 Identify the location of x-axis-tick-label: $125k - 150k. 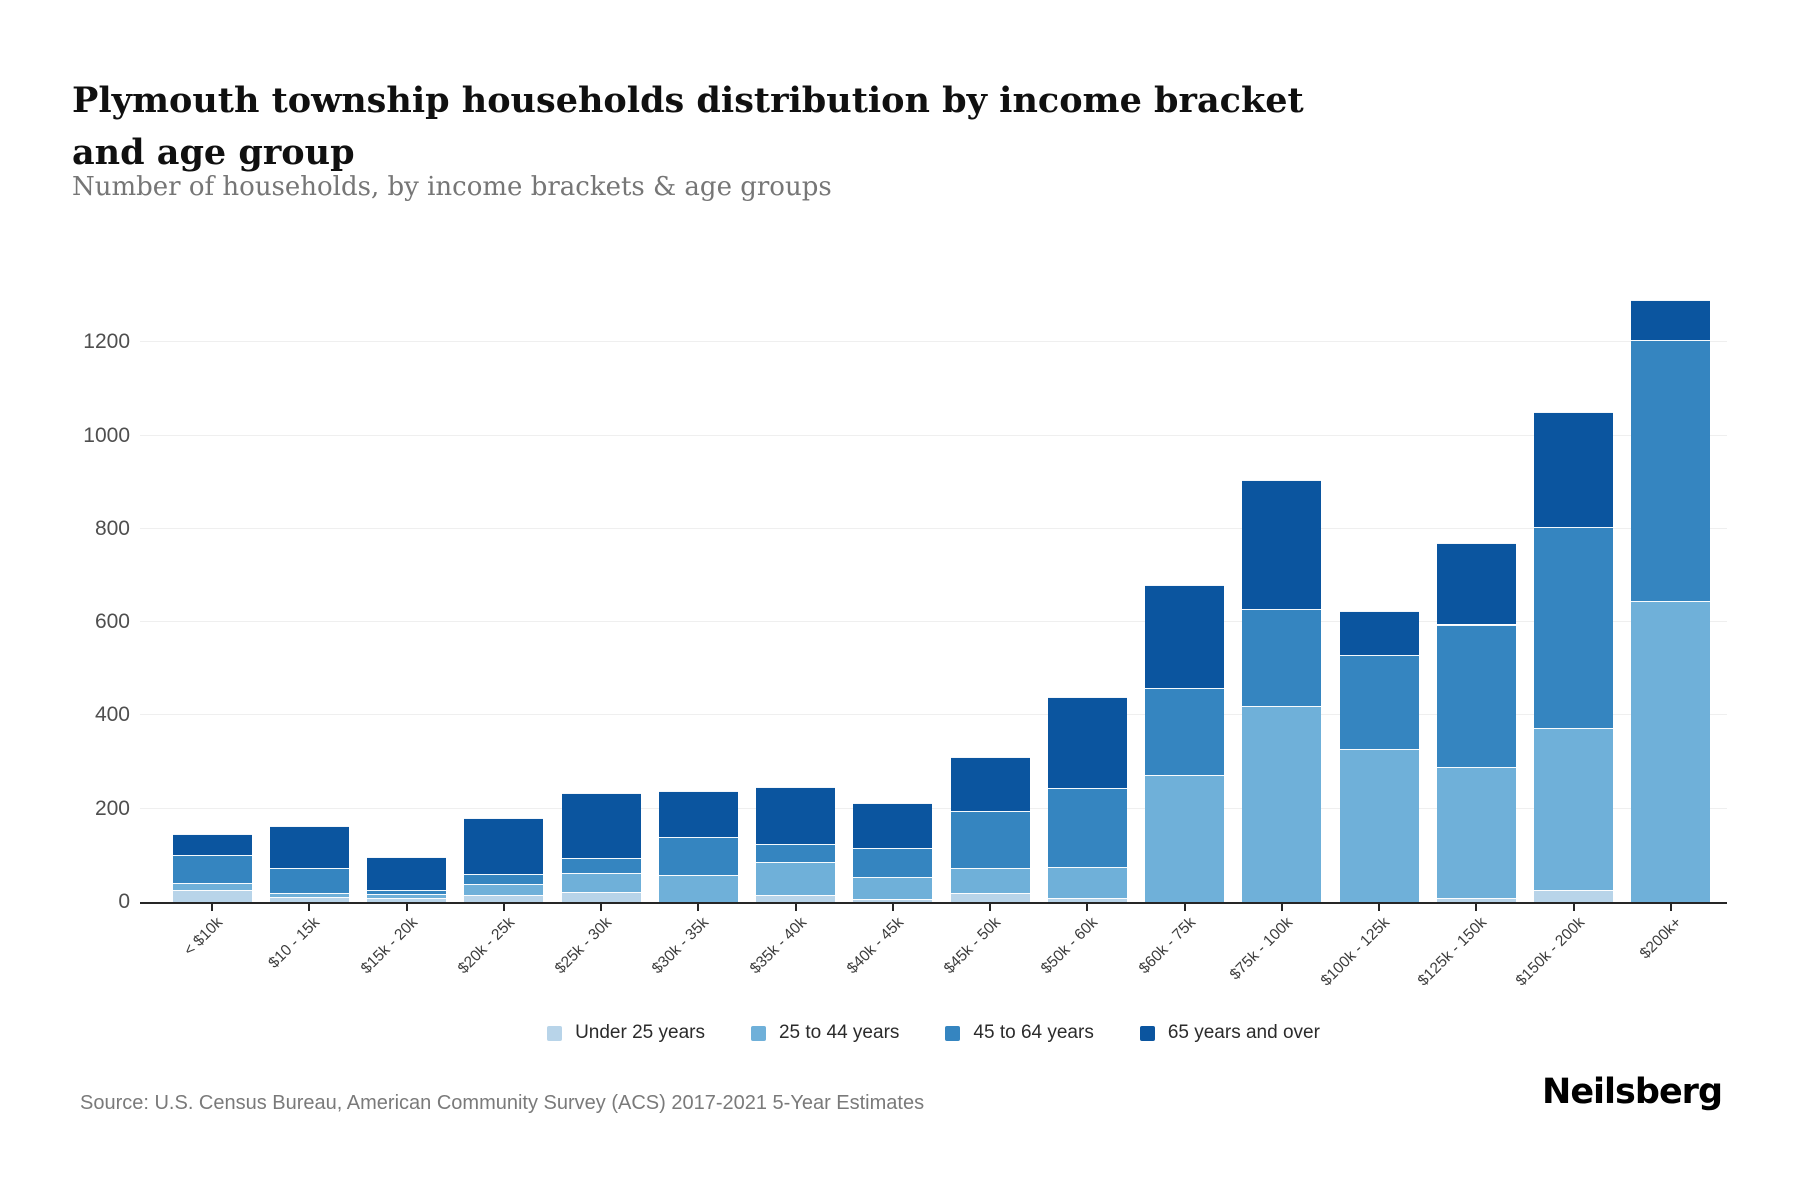
(1452, 952).